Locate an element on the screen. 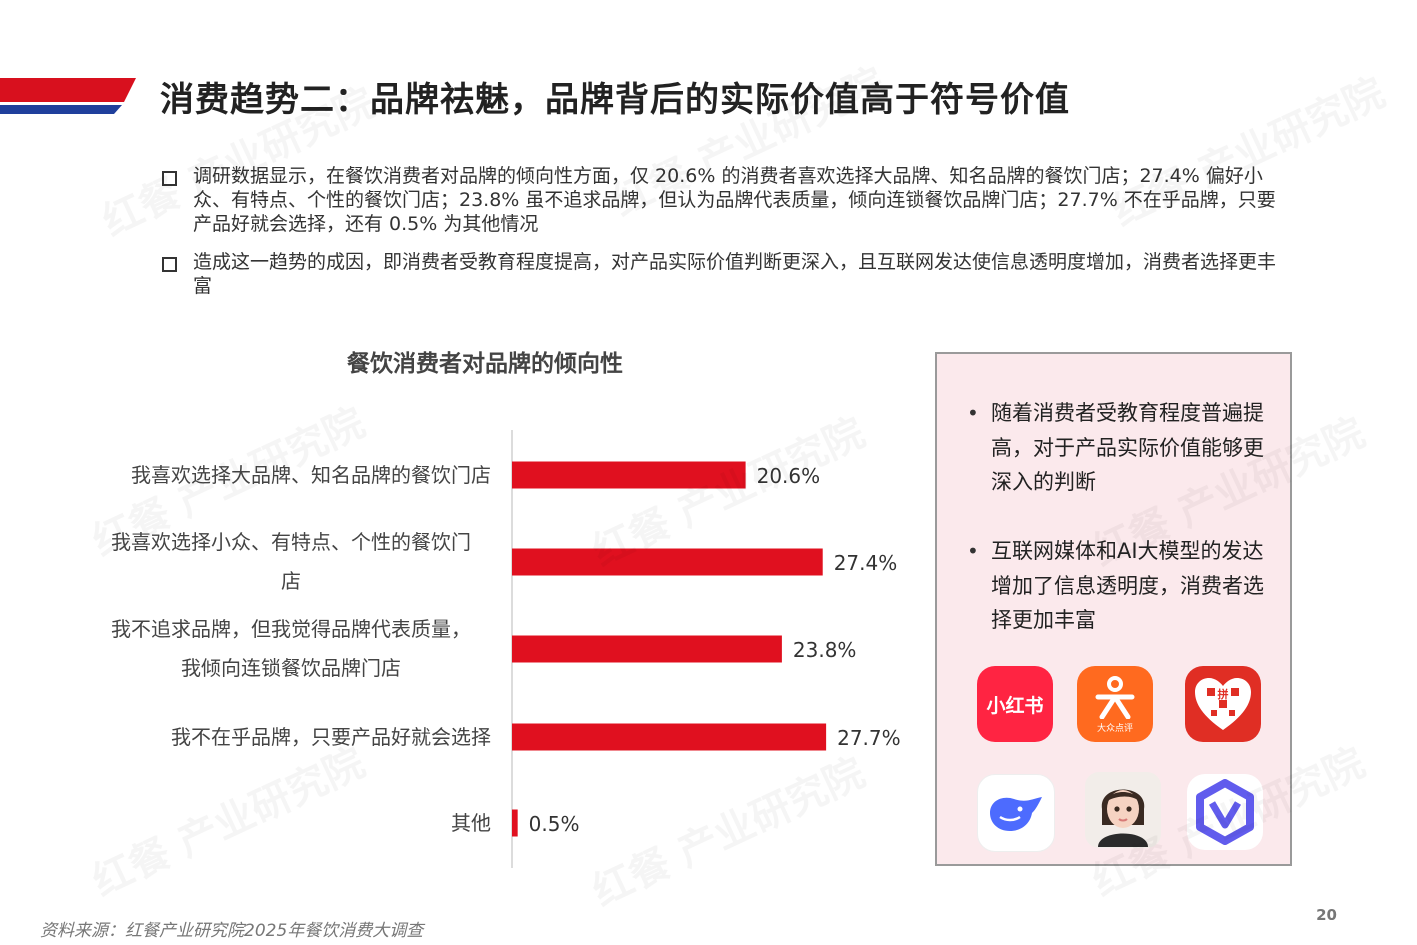  category-label-line: 我不在乎品牌，只要产品好就会选择 is located at coordinates (331, 736).